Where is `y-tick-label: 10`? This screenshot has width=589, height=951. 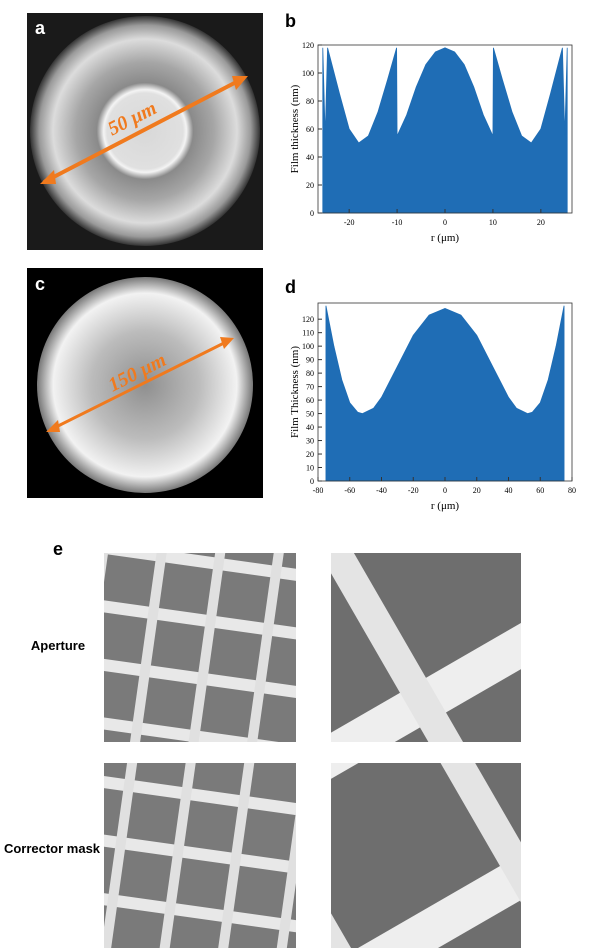
y-tick-label: 10 is located at coordinates (310, 468).